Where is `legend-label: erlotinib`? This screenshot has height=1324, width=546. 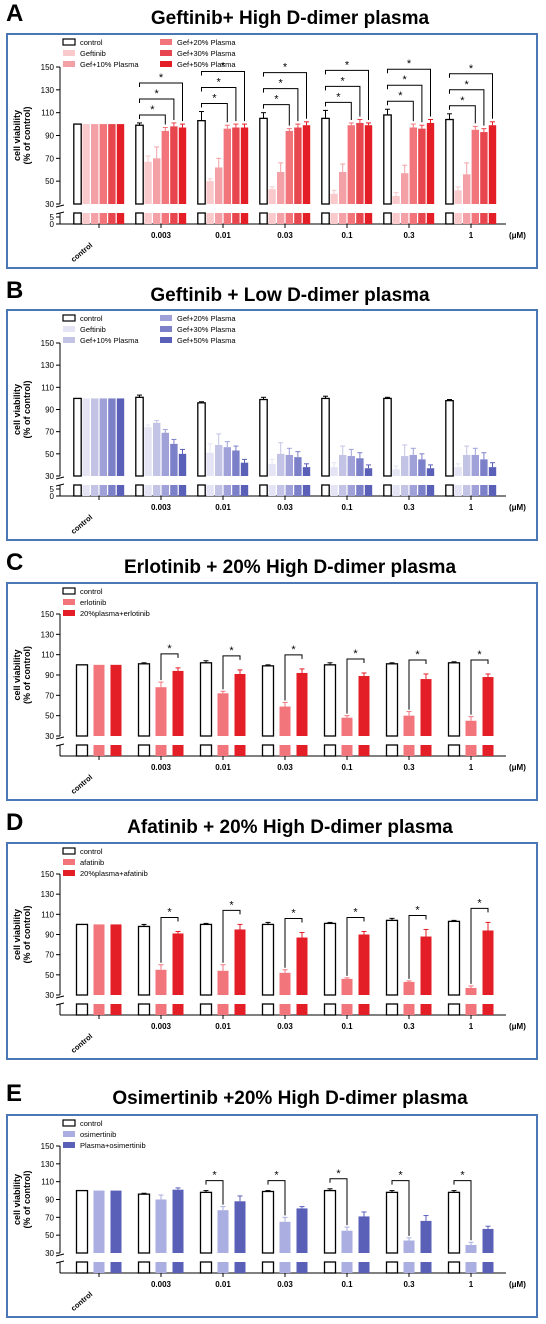
legend-label: erlotinib is located at coordinates (93, 602).